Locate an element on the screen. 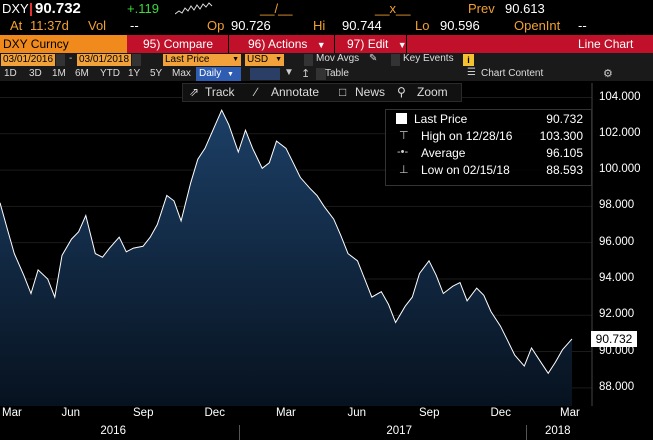 Image resolution: width=653 pixels, height=440 pixels. chart-content-button: Chart Content is located at coordinates (512, 73).